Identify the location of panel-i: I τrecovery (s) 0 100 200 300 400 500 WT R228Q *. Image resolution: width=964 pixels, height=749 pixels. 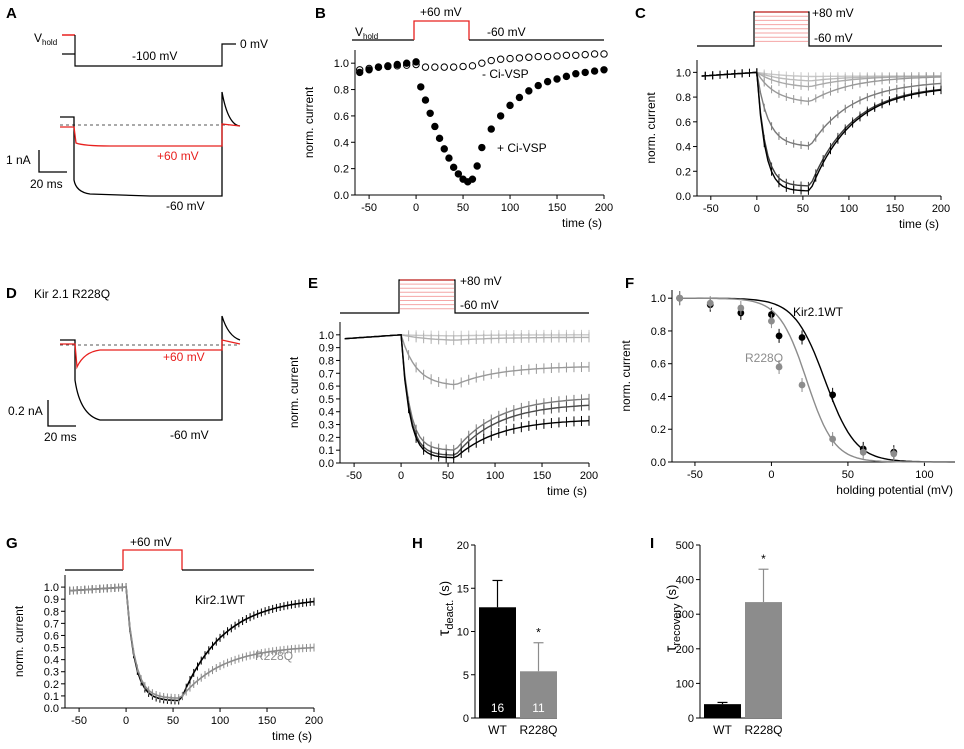
(716, 636).